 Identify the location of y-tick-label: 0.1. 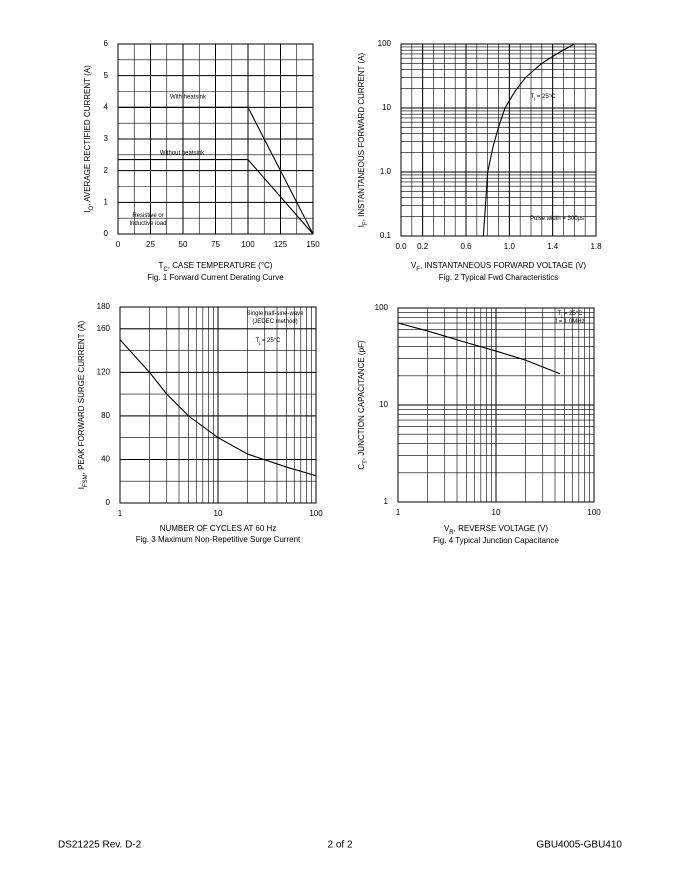
(386, 235).